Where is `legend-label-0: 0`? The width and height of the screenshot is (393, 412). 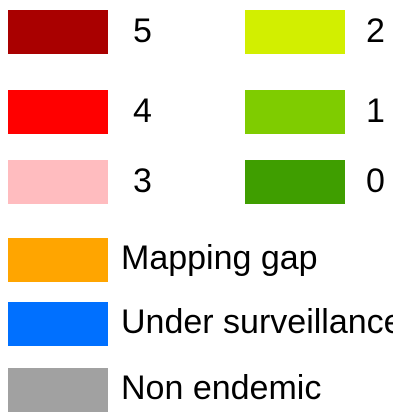
legend-label-0: 0 is located at coordinates (375, 181).